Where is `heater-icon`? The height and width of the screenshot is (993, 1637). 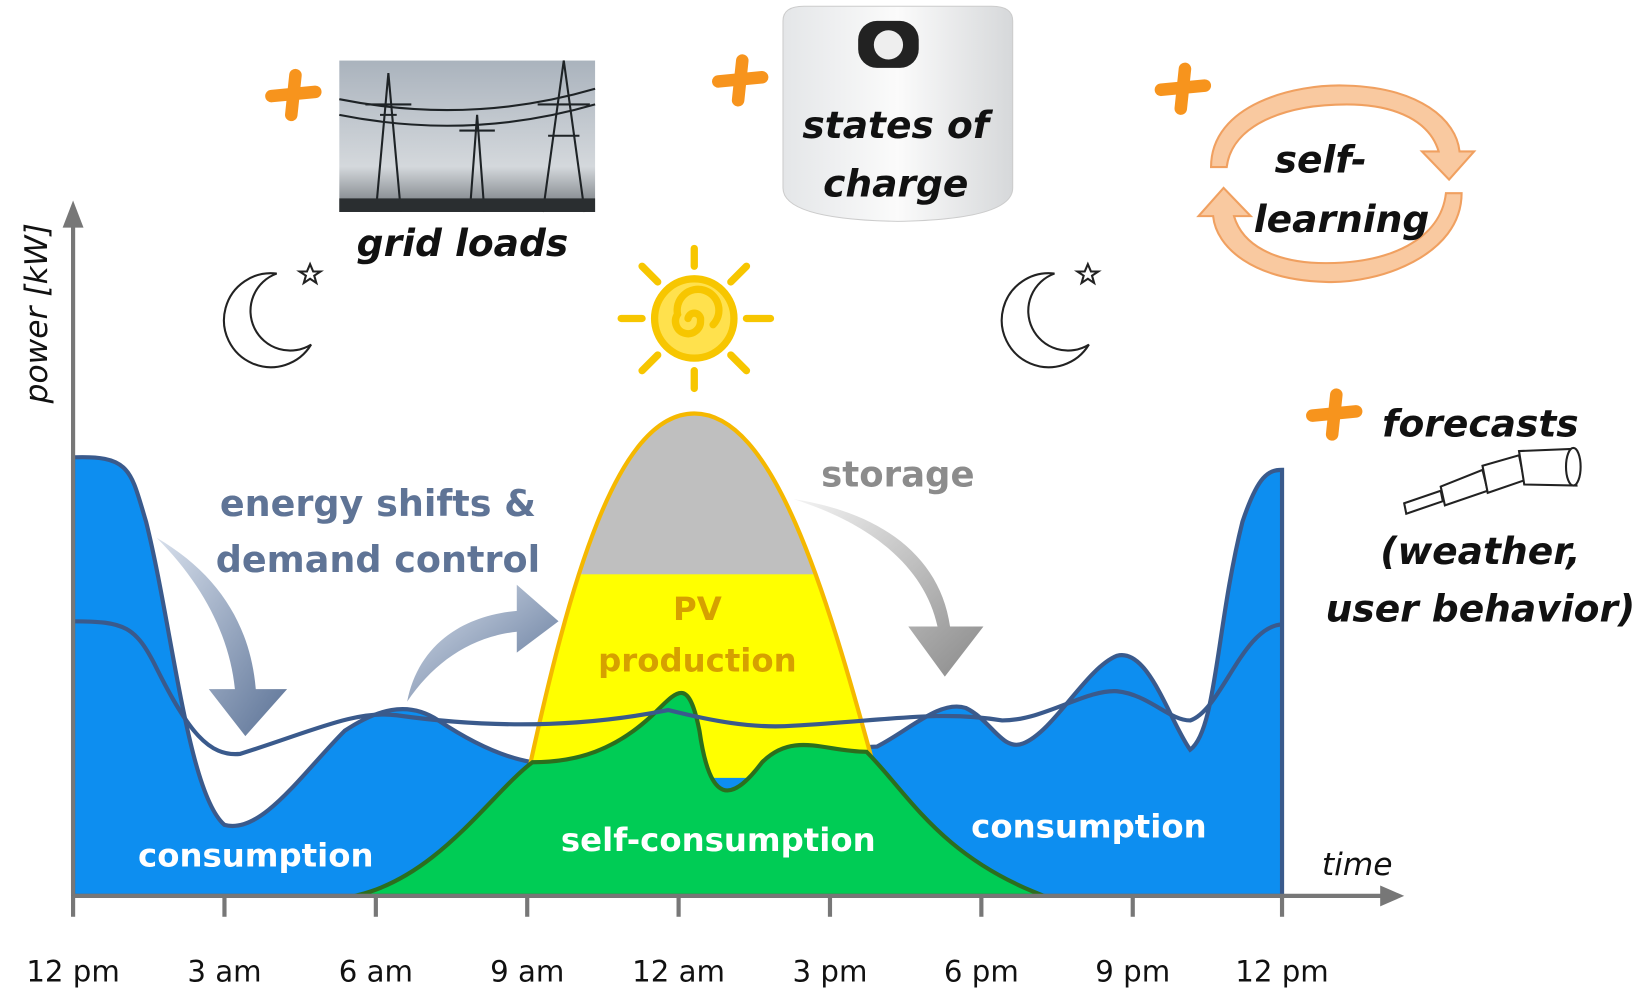
heater-icon is located at coordinates (898, 113).